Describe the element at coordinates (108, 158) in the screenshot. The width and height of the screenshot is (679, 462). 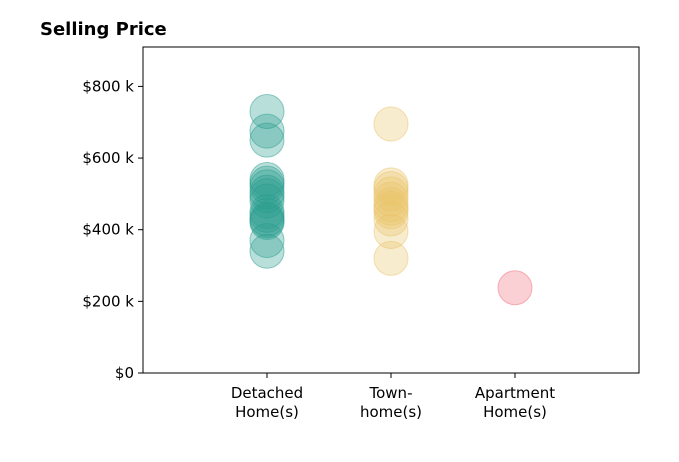
I see `y-tick-label: $600 k` at that location.